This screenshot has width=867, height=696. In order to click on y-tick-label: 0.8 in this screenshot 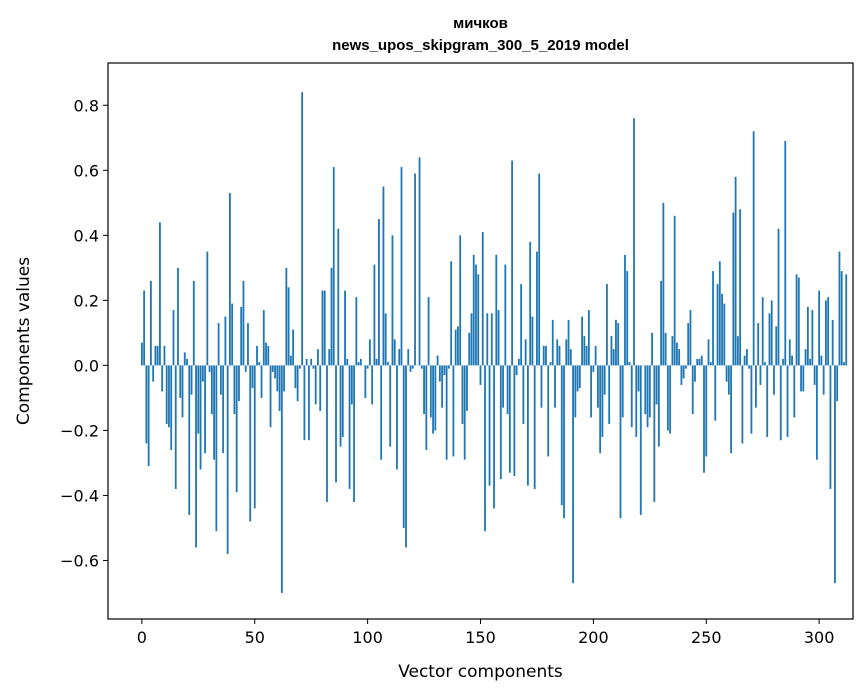, I will do `click(86, 105)`.